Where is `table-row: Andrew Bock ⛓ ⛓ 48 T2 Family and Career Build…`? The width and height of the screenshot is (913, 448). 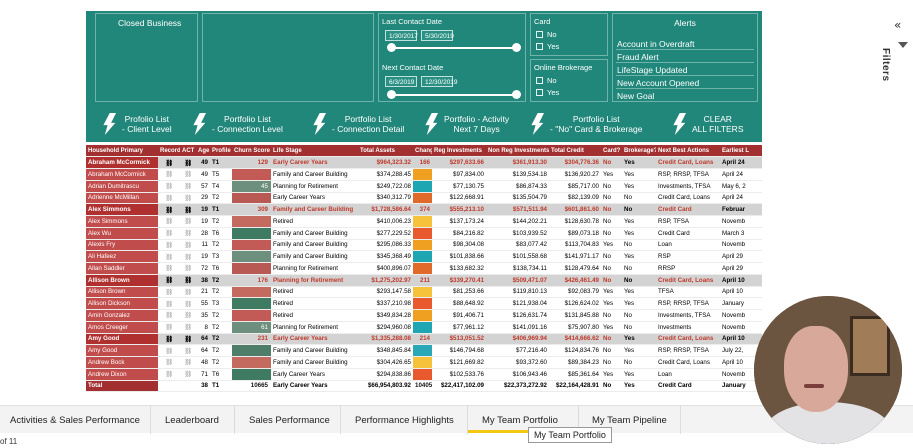 table-row: Andrew Bock ⛓ ⛓ 48 T2 Family and Career Build… is located at coordinates (424, 362).